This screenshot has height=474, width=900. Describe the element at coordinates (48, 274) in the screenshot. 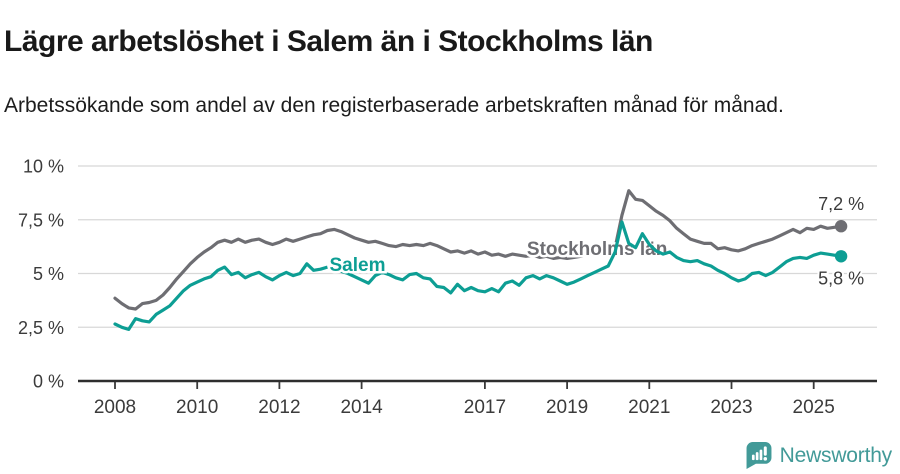

I see `y-tick-label: 5 %` at that location.